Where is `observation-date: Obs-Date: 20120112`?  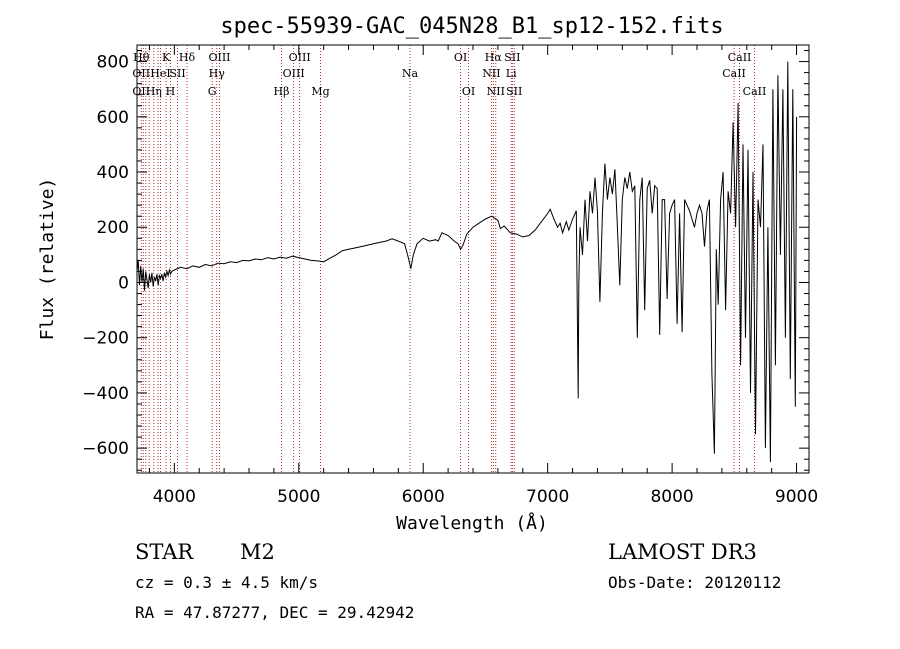 observation-date: Obs-Date: 20120112 is located at coordinates (695, 582).